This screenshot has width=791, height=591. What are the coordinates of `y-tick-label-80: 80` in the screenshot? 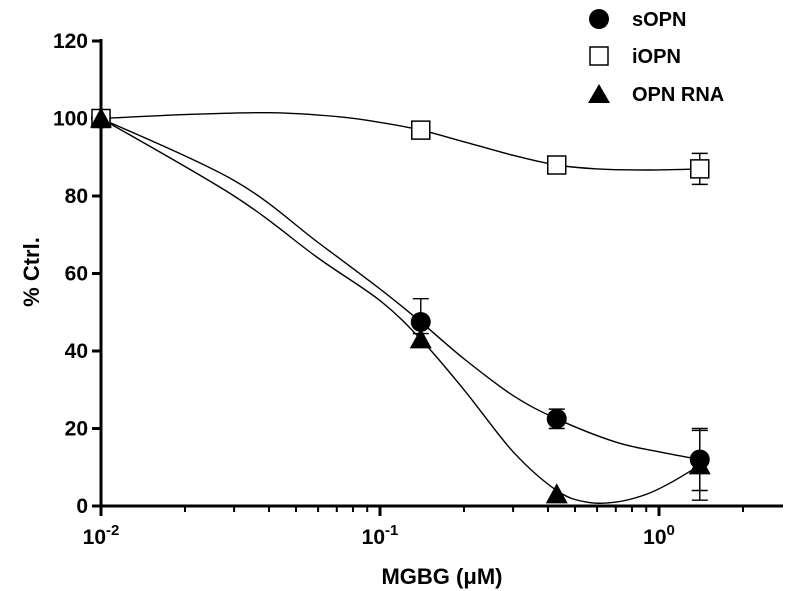 It's located at (76, 196).